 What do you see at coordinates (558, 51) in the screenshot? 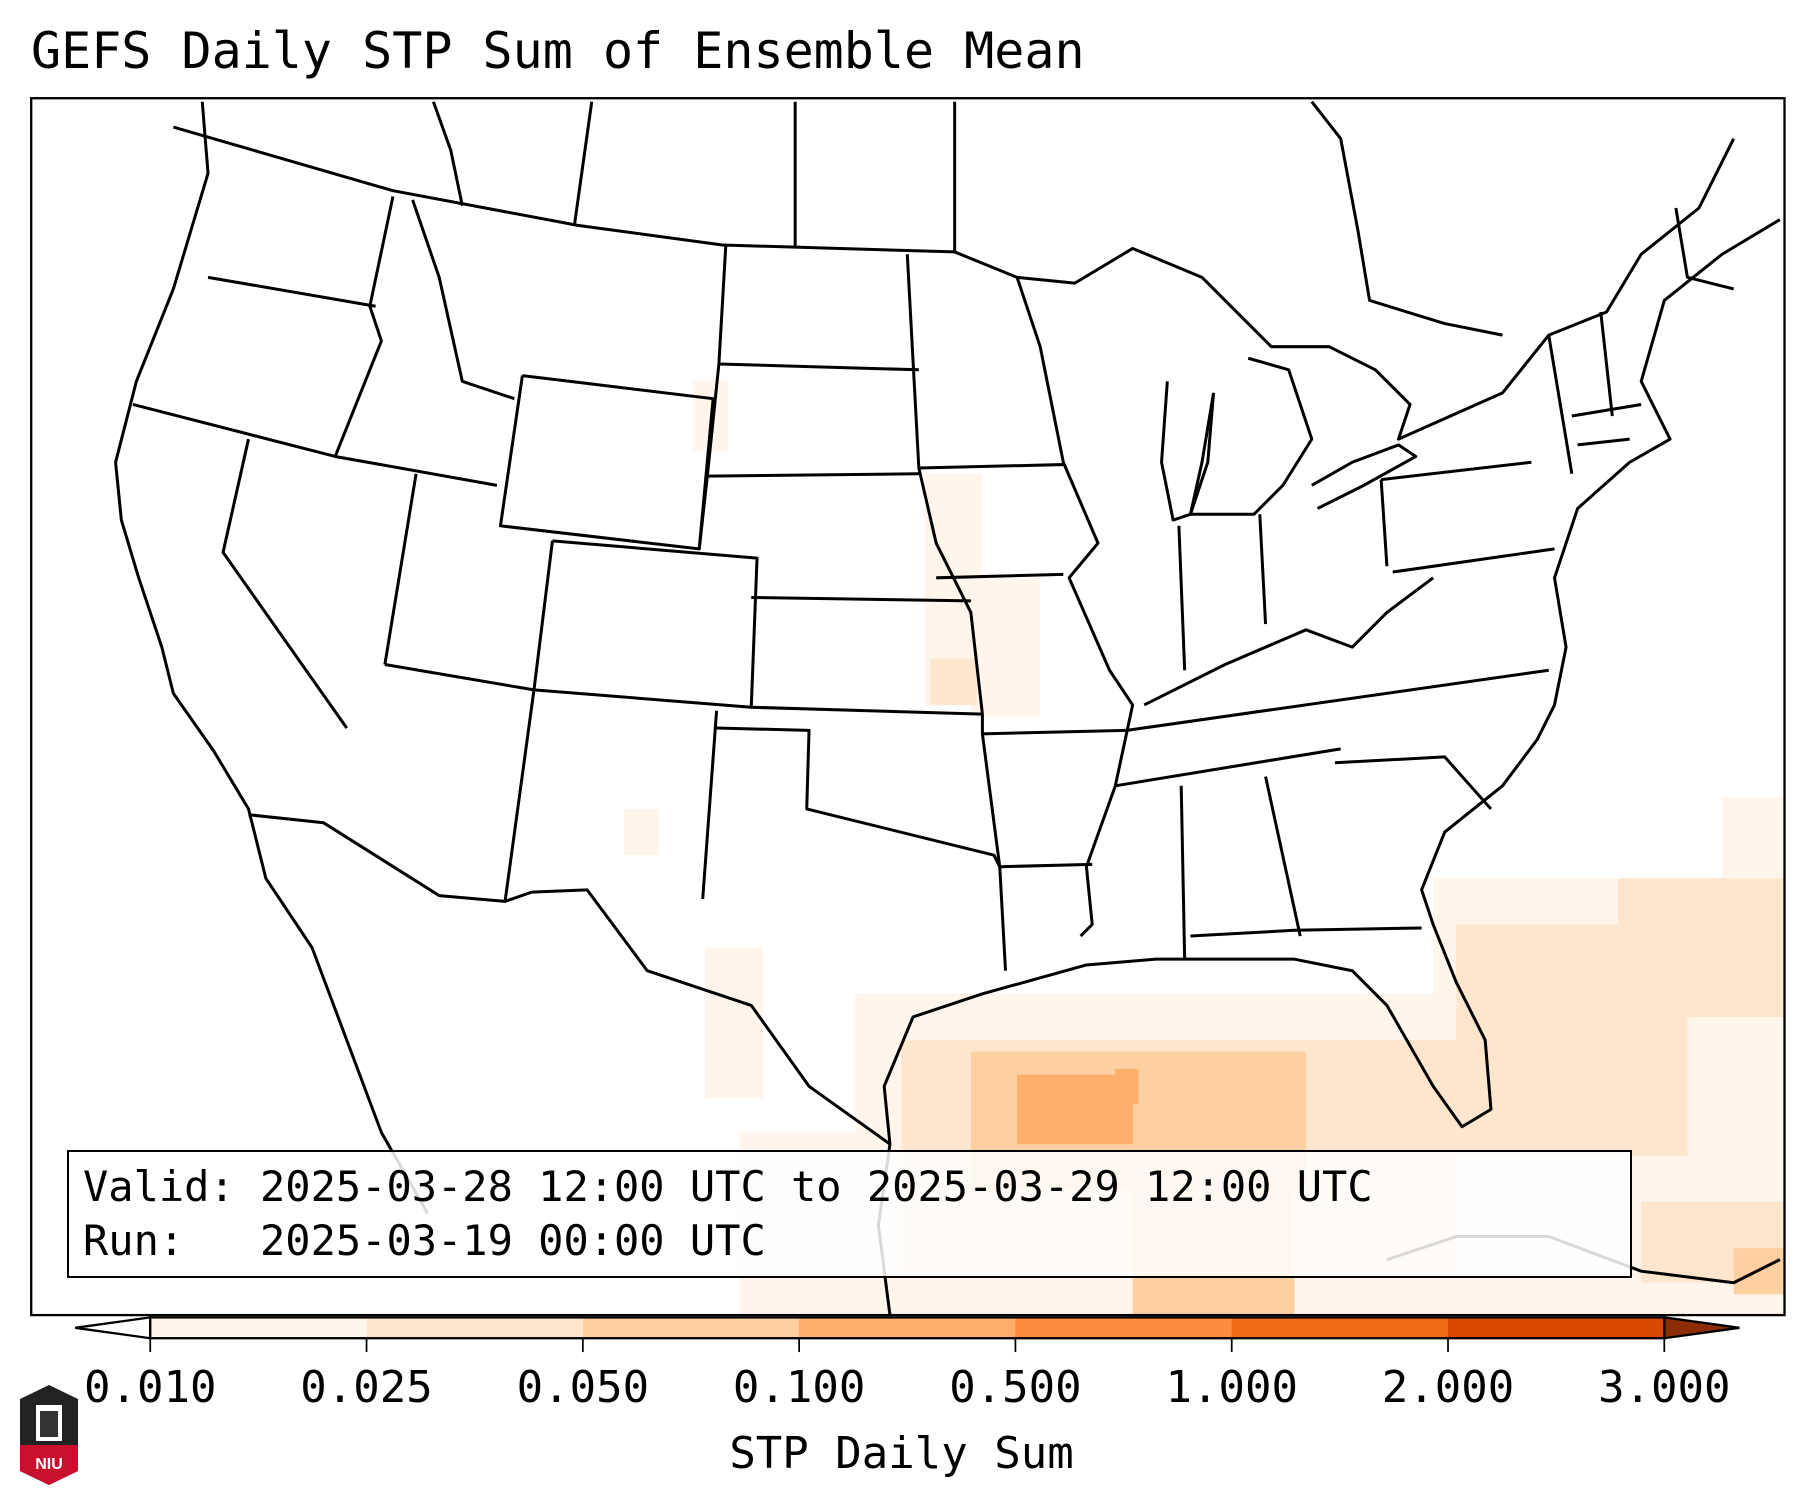
I see `map-title: GEFS Daily STP Sum of Ensemble Mean` at bounding box center [558, 51].